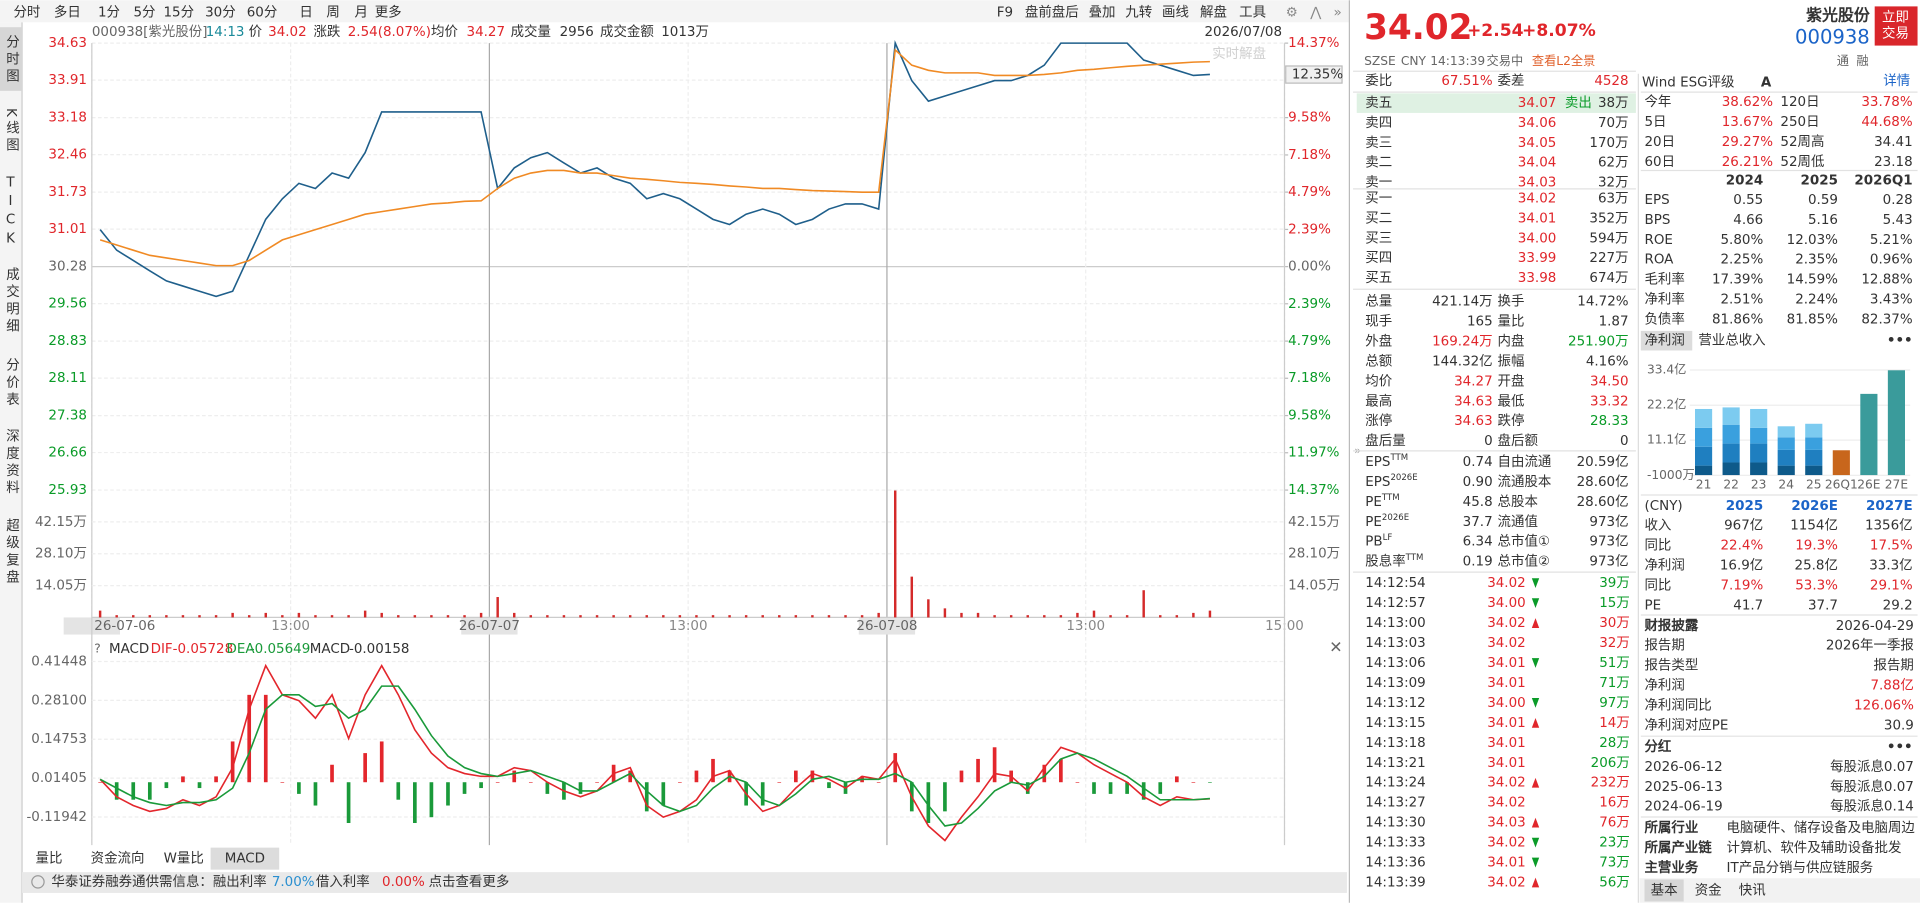 The image size is (1920, 903). Describe the element at coordinates (10, 212) in the screenshot. I see `sidebar-tab: TICK` at that location.